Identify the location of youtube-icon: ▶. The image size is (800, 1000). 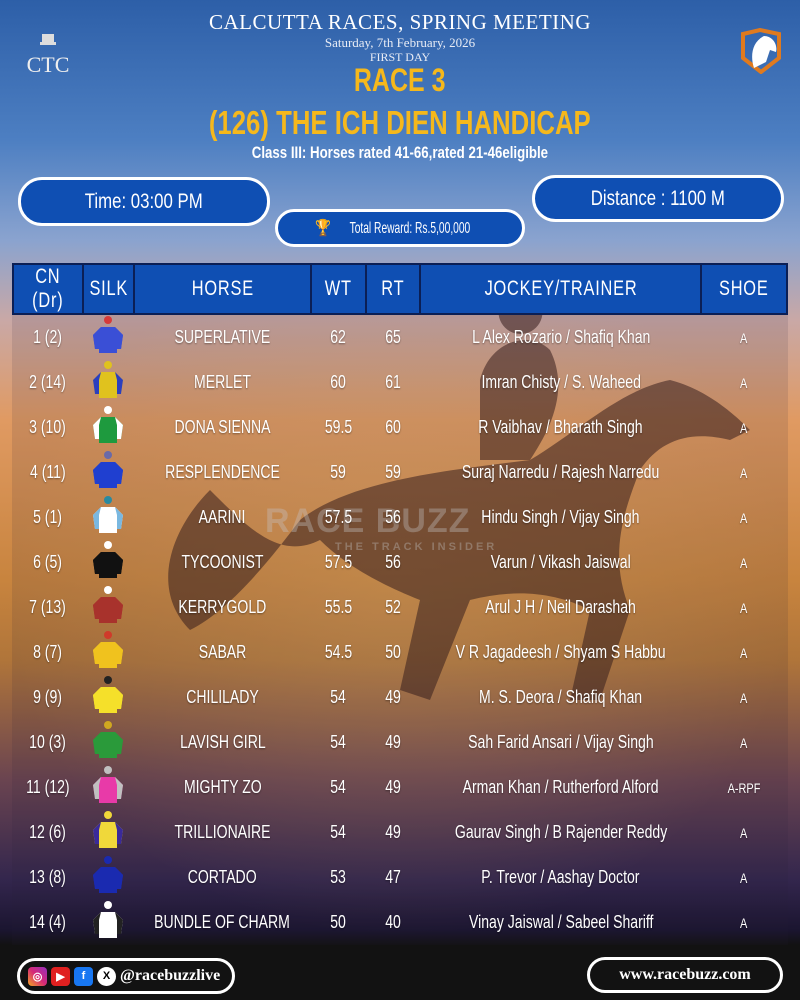
(60, 976).